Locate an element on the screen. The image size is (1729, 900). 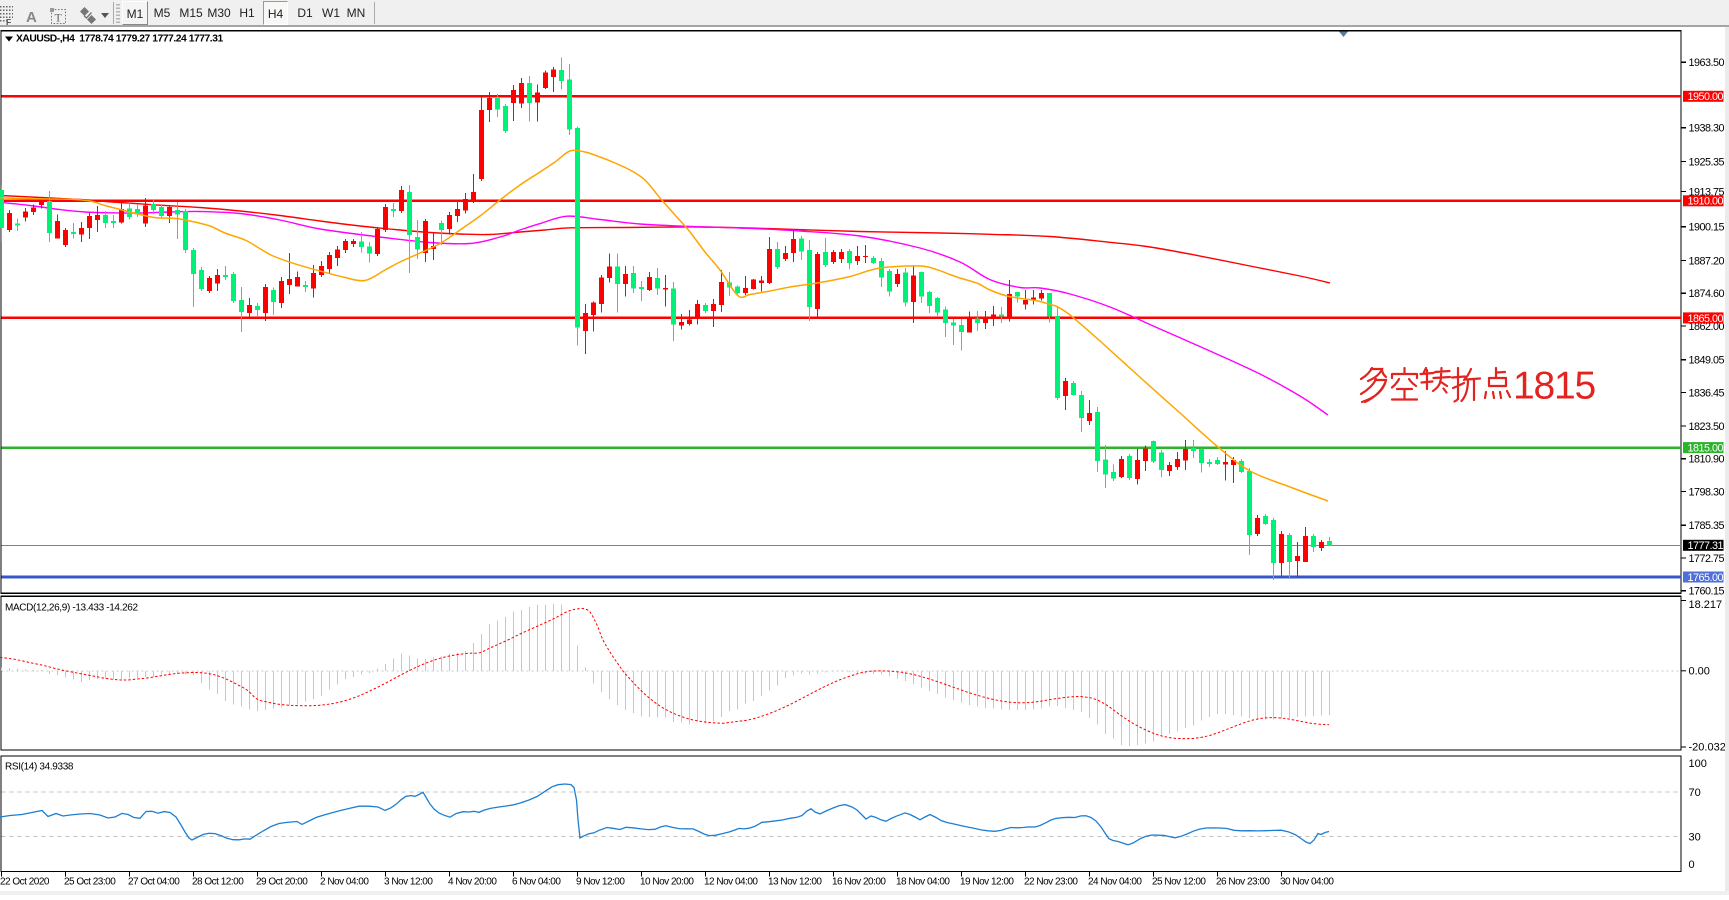
svg-text: 26 Nov 23:00 is located at coordinates (1243, 882).